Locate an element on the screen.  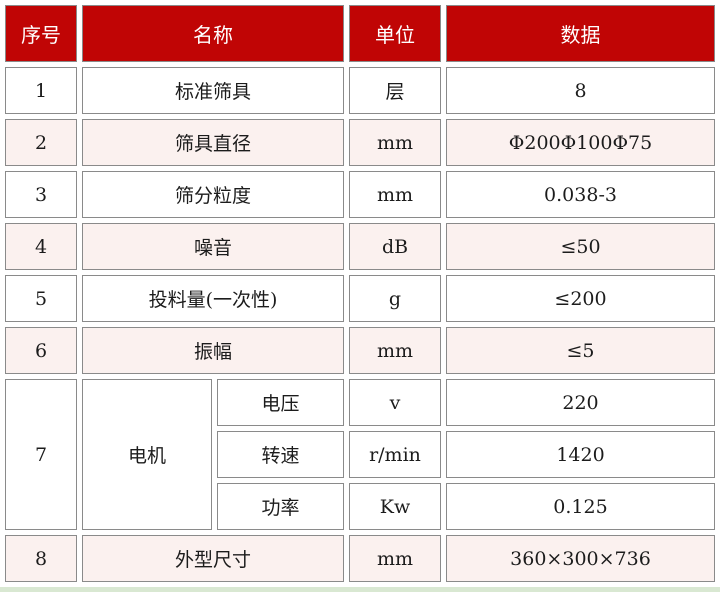
table-row: 1 标准筛具 层 8 is located at coordinates (360, 90).